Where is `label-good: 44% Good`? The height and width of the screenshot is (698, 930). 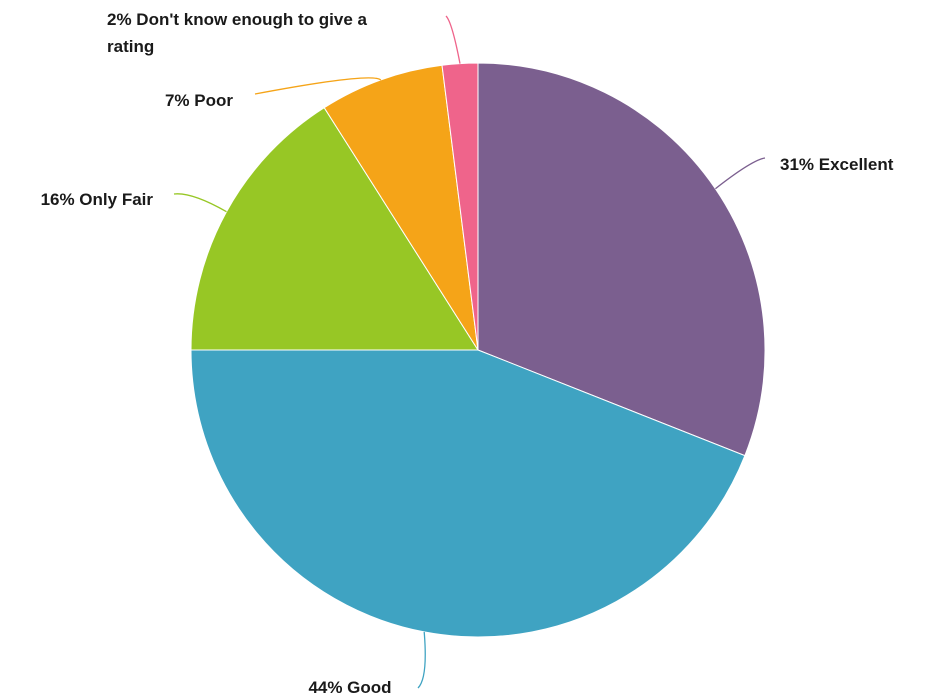
label-good: 44% Good is located at coordinates (349, 687).